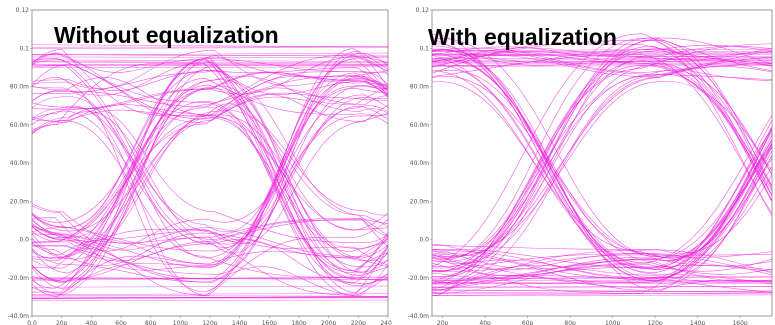 This screenshot has height=325, width=775. I want to click on x-tick-label: 80p, so click(570, 322).